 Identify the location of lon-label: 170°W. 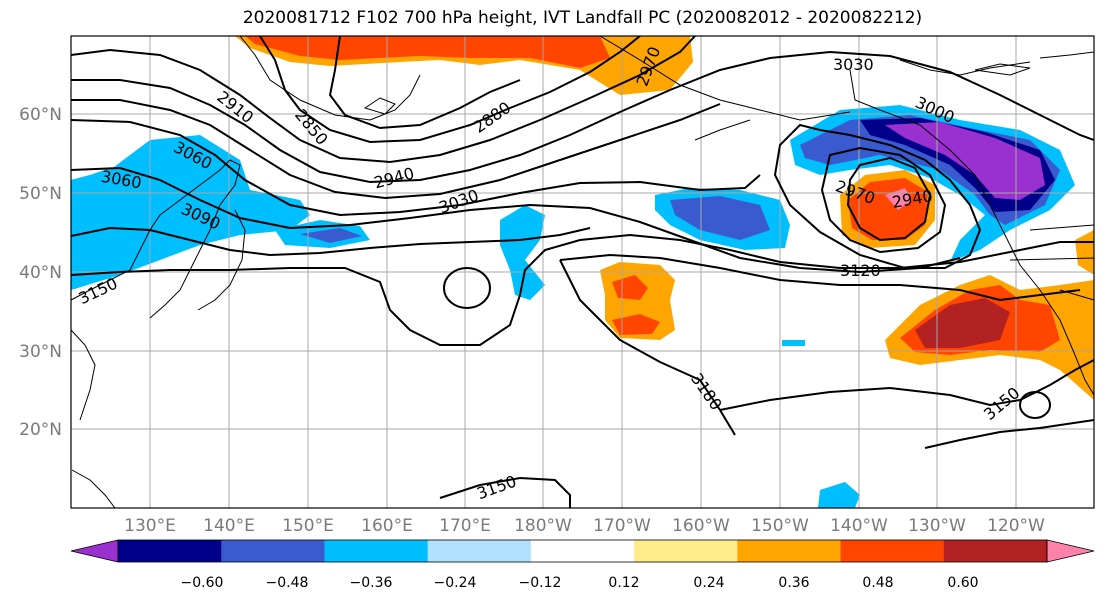
(622, 526).